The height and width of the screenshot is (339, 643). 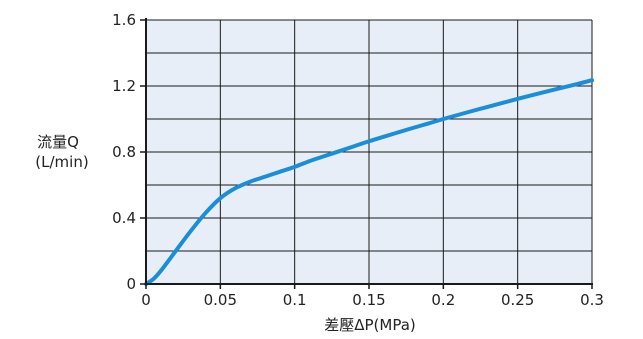 What do you see at coordinates (295, 300) in the screenshot?
I see `x-tick-label-2: 0.1` at bounding box center [295, 300].